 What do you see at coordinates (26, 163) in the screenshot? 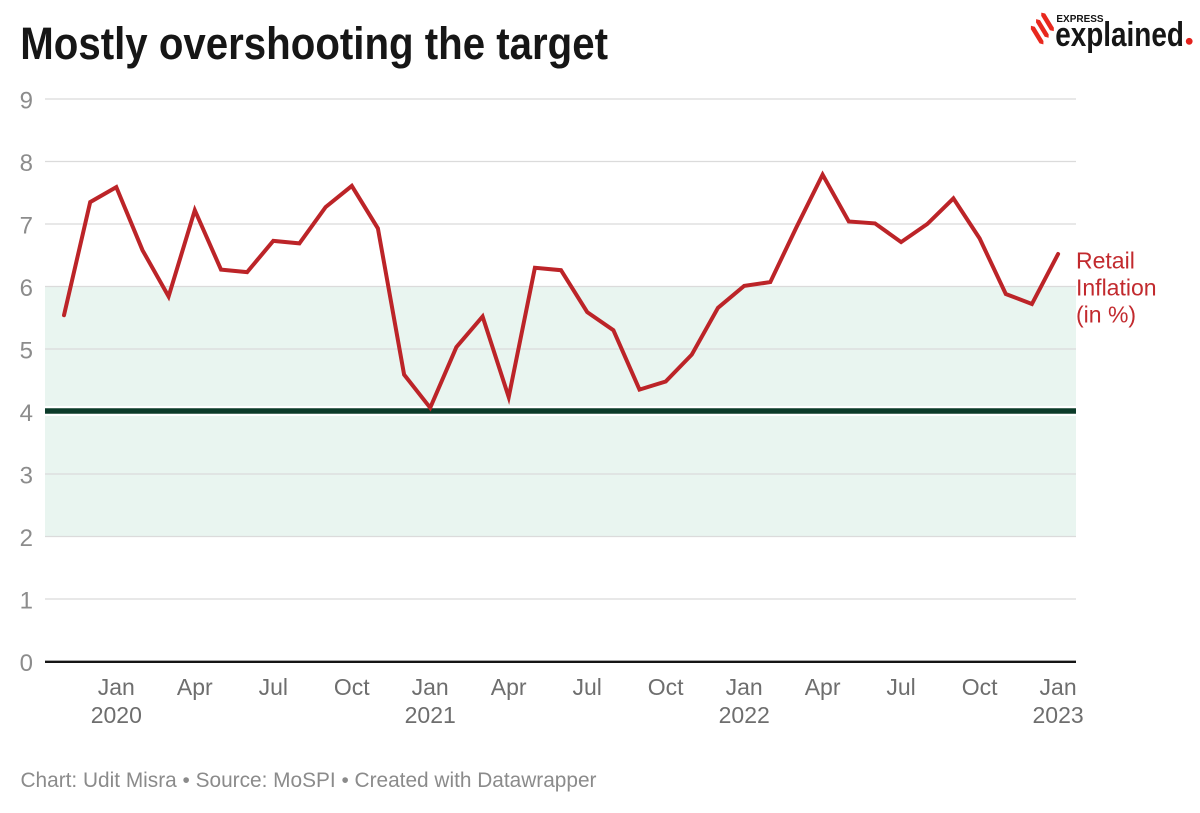
I see `svg-text: 8` at bounding box center [26, 163].